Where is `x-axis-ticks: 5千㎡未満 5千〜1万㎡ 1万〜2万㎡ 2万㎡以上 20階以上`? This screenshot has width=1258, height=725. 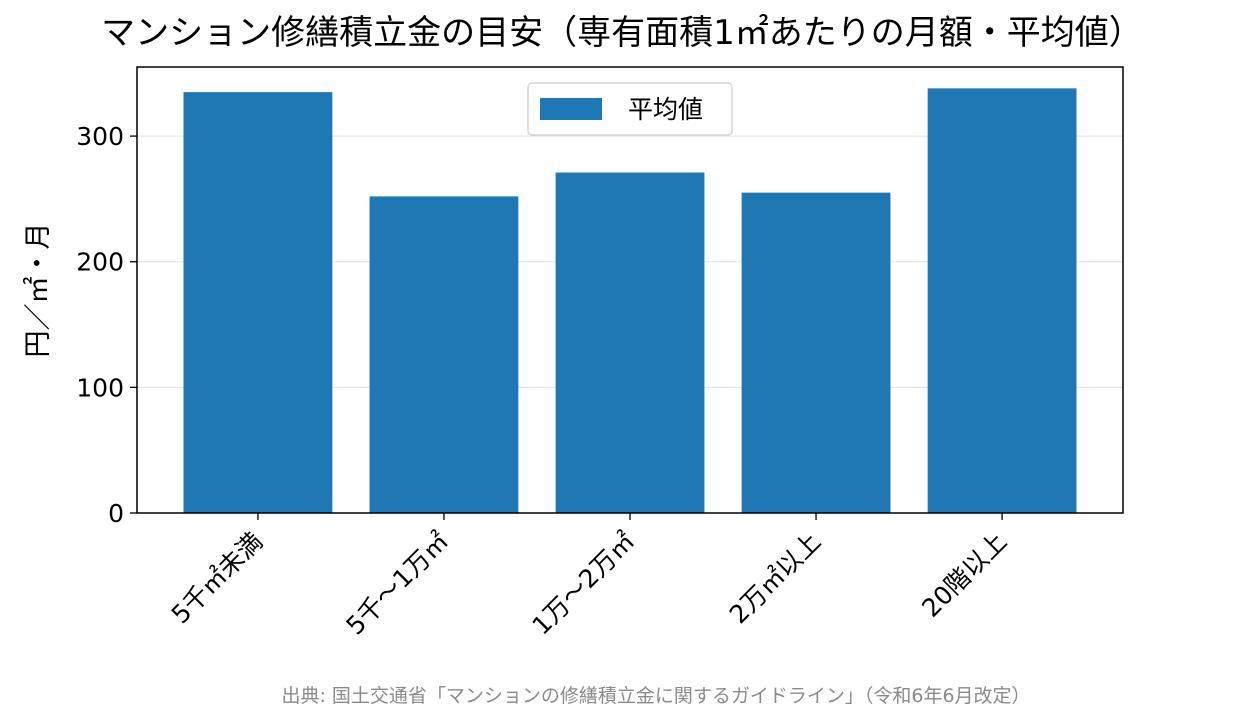
x-axis-ticks: 5千㎡未満 5千〜1万㎡ 1万〜2万㎡ 2万㎡以上 20階以上 is located at coordinates (589, 577).